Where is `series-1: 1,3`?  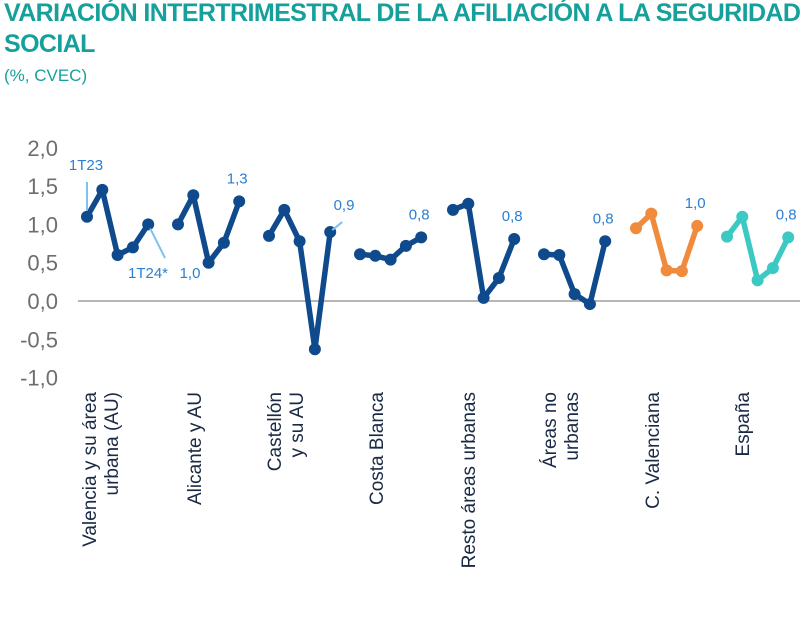 series-1: 1,3 is located at coordinates (210, 219).